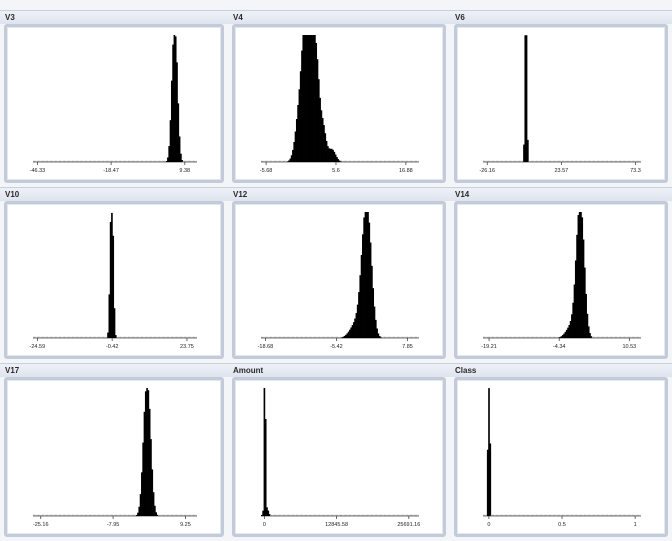 The width and height of the screenshot is (672, 541). I want to click on panel-title-bar: V17, so click(114, 370).